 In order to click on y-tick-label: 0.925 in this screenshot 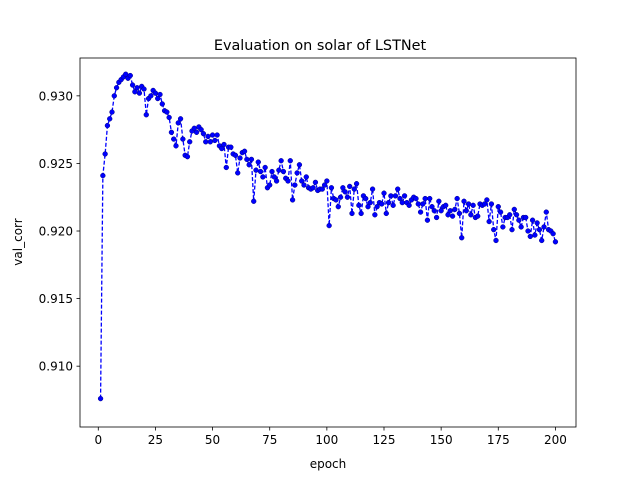, I will do `click(56, 164)`.